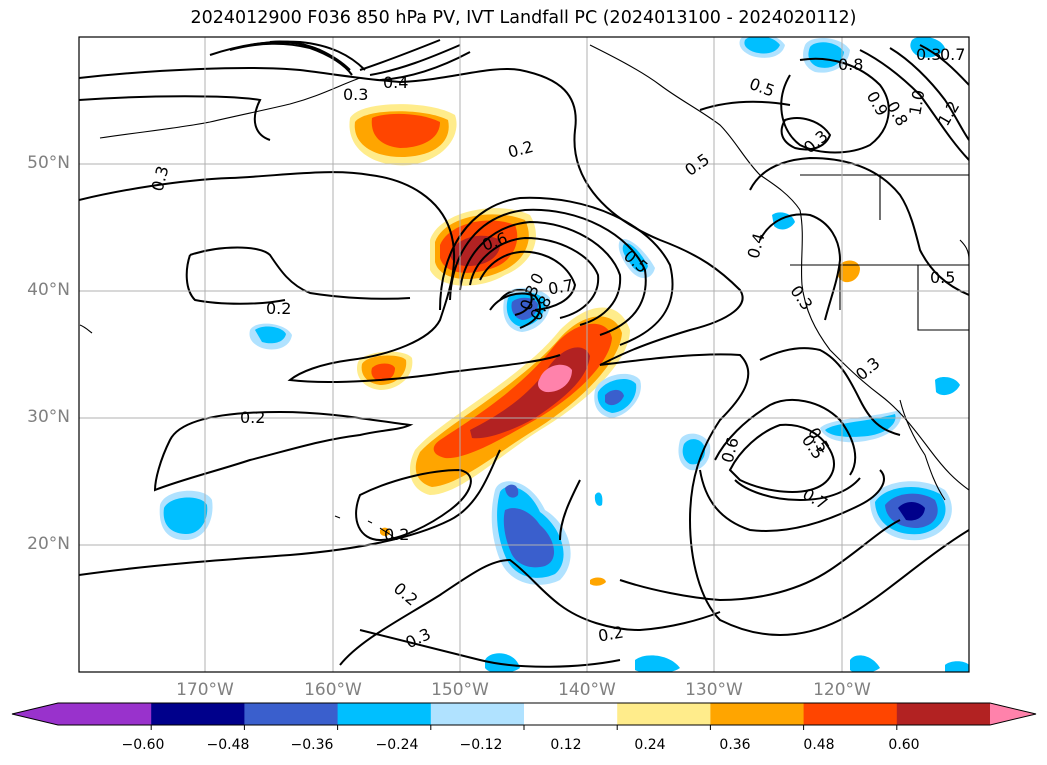 This screenshot has height=765, width=1047. What do you see at coordinates (397, 745) in the screenshot?
I see `colorbar-tick-label: −0.24` at bounding box center [397, 745].